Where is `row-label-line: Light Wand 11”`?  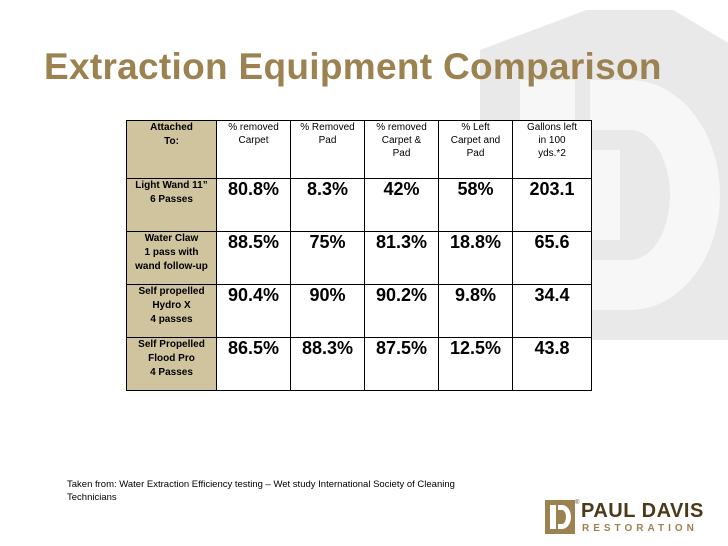
row-label-line: Light Wand 11” is located at coordinates (171, 185).